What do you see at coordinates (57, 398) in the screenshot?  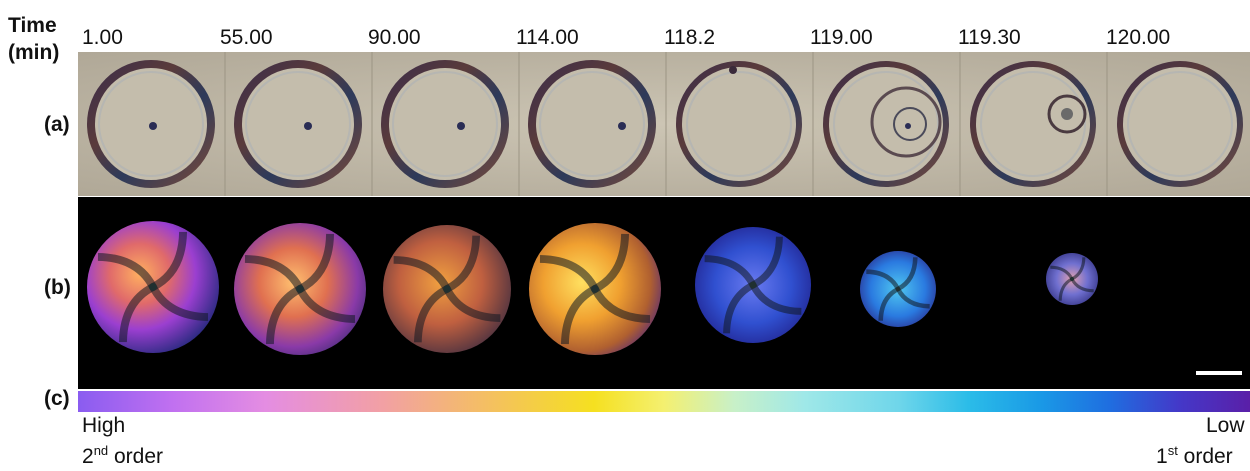 I see `row-label-c: (c)` at bounding box center [57, 398].